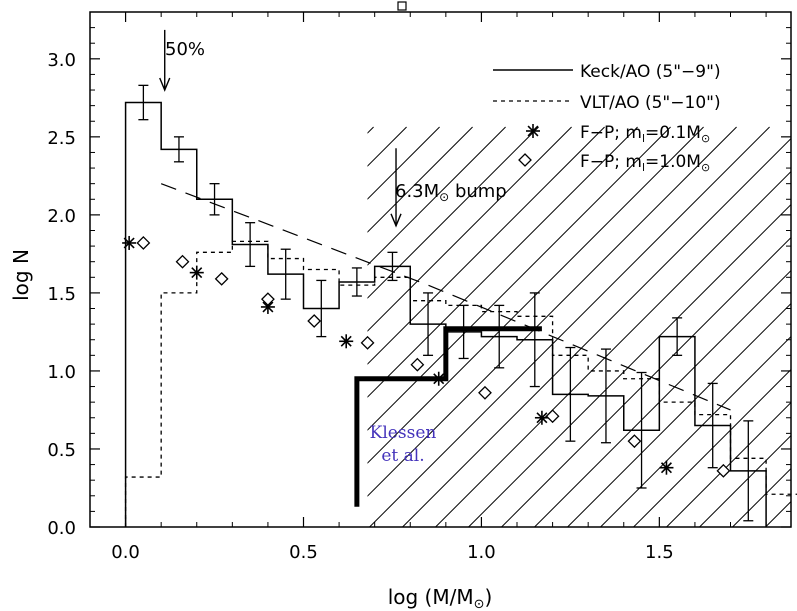  I want to click on klessen-label-line1: Klessen, so click(403, 433).